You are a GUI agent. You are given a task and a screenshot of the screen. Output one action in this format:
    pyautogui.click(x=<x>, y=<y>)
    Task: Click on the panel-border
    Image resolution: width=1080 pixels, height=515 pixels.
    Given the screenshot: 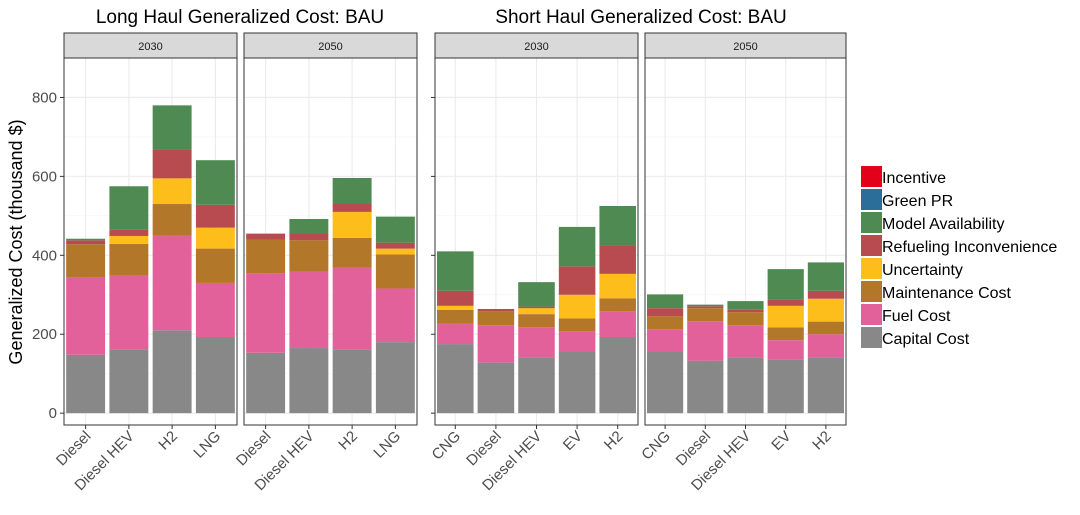 What is the action you would take?
    pyautogui.click(x=330, y=241)
    